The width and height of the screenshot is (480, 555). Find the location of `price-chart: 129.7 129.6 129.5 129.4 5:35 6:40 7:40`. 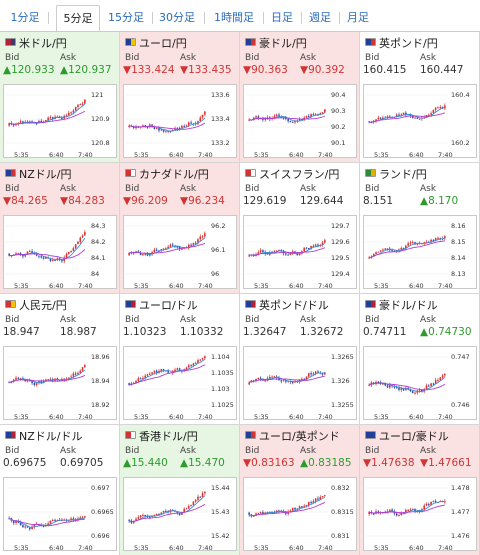

price-chart: 129.7 129.6 129.5 129.4 5:35 6:40 7:40 is located at coordinates (300, 252).